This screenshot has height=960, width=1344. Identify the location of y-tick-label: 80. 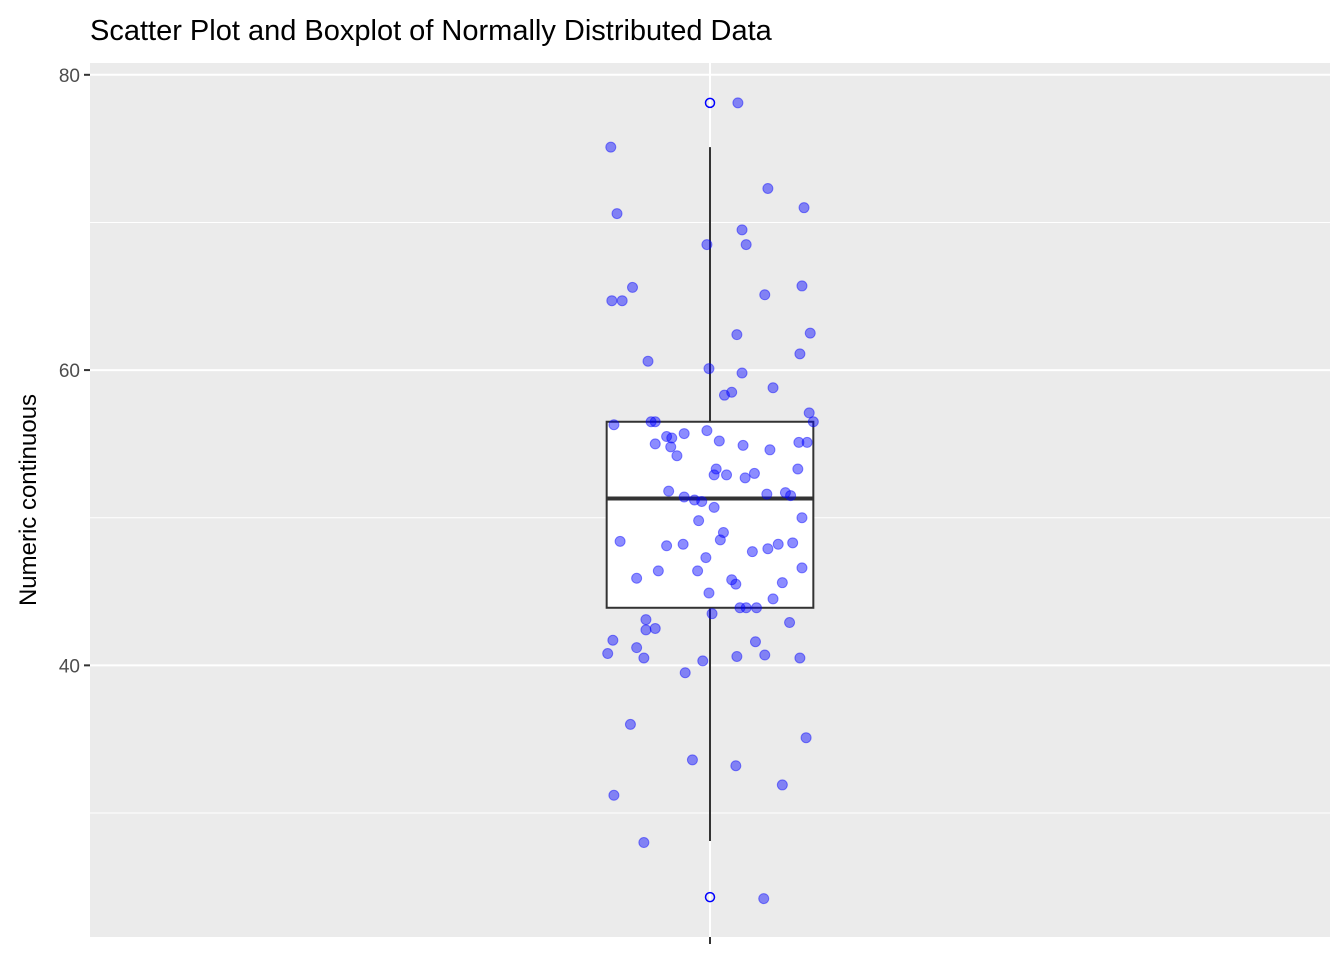
(69, 76).